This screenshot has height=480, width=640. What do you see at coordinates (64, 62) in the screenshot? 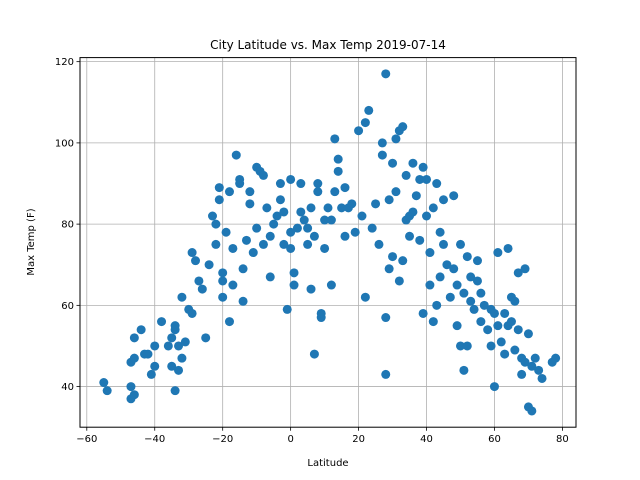
I see `y-tick-label: 120` at bounding box center [64, 62].